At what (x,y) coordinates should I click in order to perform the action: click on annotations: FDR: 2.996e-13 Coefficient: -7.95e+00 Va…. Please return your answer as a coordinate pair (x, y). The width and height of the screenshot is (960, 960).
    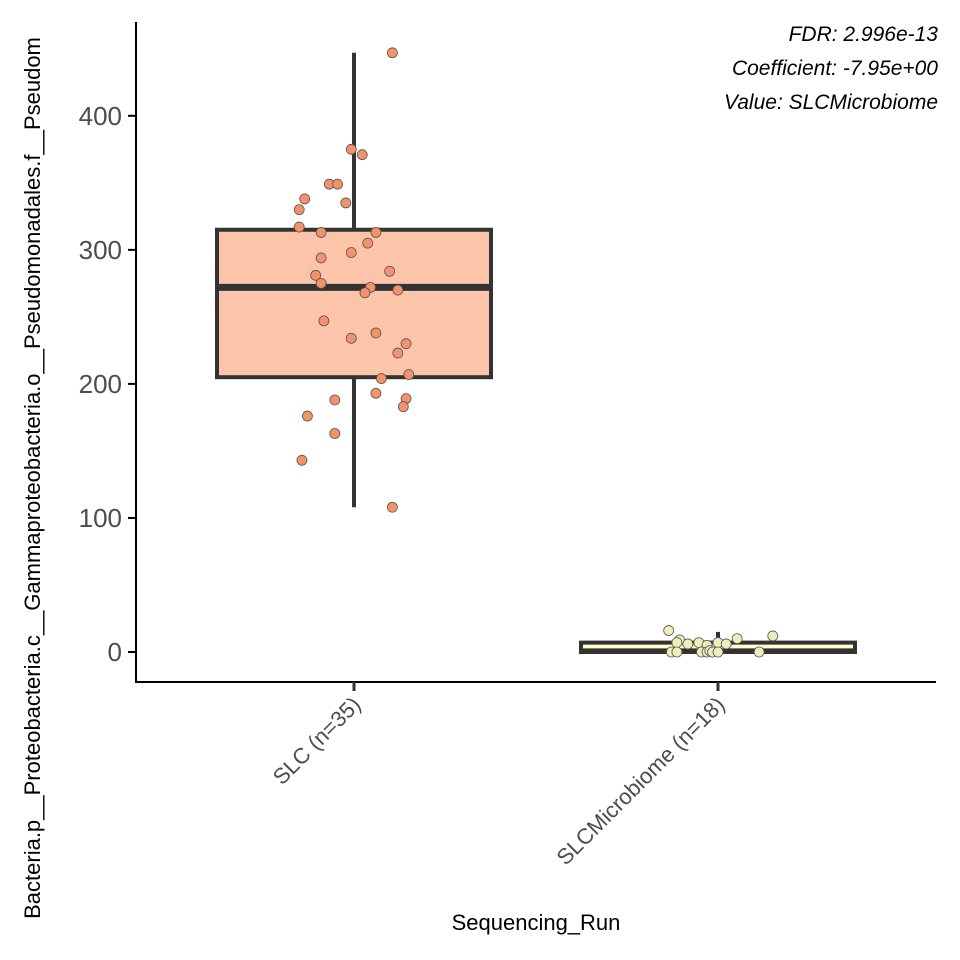
    Looking at the image, I should click on (831, 68).